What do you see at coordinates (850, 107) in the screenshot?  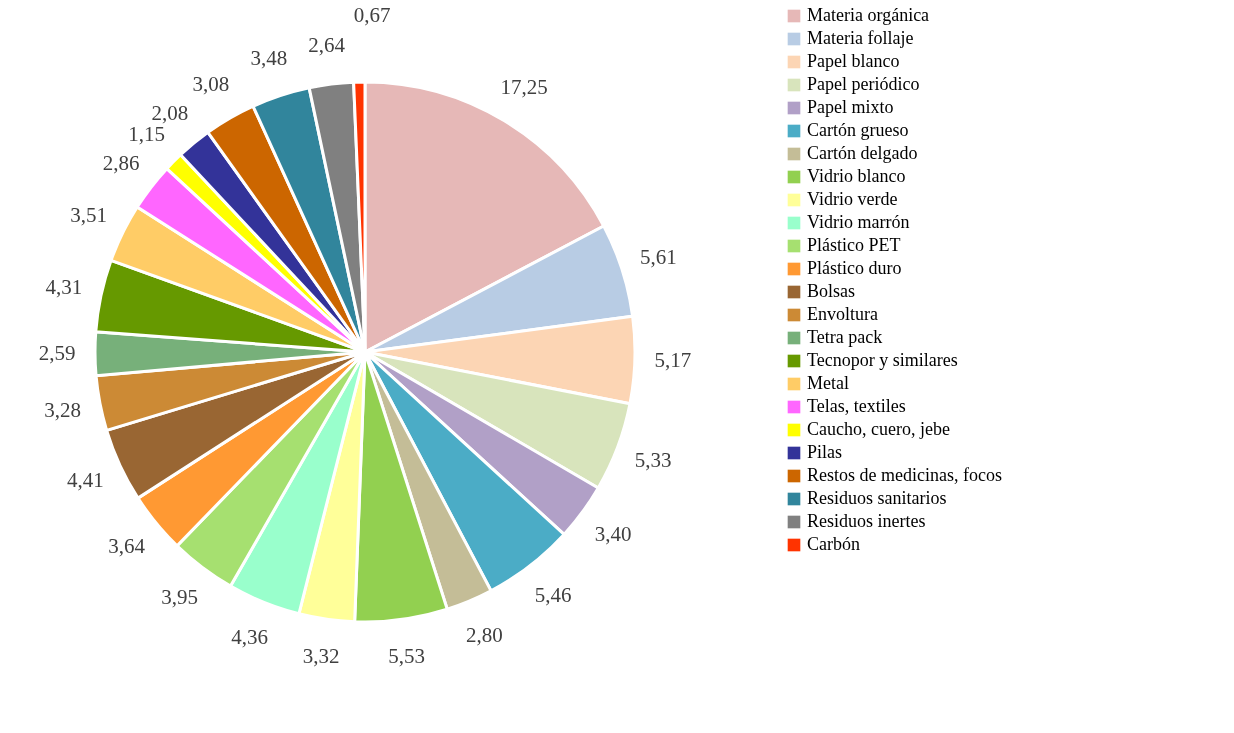 I see `legend-label: Papel mixto` at bounding box center [850, 107].